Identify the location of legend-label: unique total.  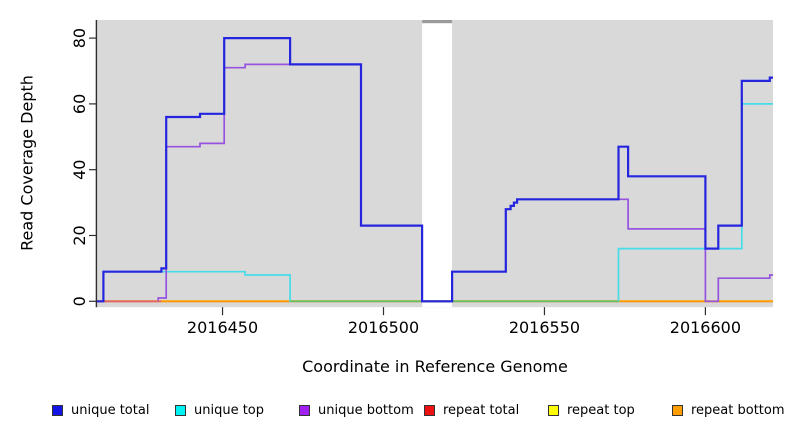
(110, 410).